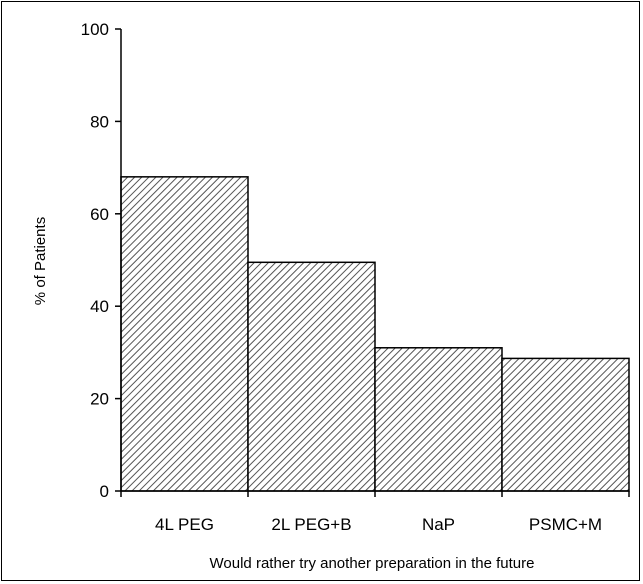 The height and width of the screenshot is (584, 643). Describe the element at coordinates (438, 419) in the screenshot. I see `bar-nap` at that location.